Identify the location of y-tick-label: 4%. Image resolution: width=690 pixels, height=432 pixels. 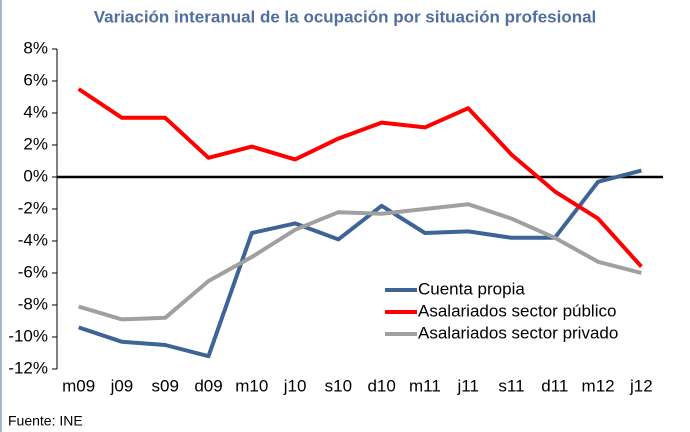
(35, 111).